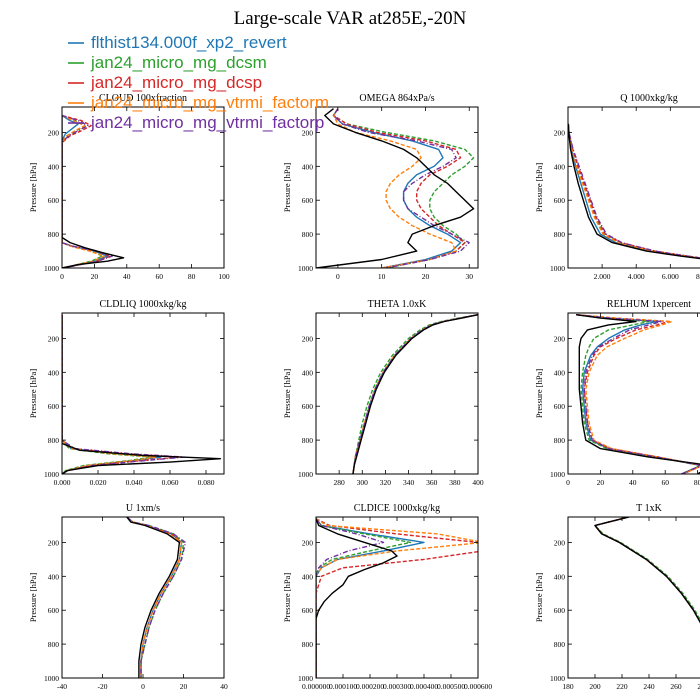 This screenshot has width=700, height=700. I want to click on x-tick-label: 320, so click(386, 482).